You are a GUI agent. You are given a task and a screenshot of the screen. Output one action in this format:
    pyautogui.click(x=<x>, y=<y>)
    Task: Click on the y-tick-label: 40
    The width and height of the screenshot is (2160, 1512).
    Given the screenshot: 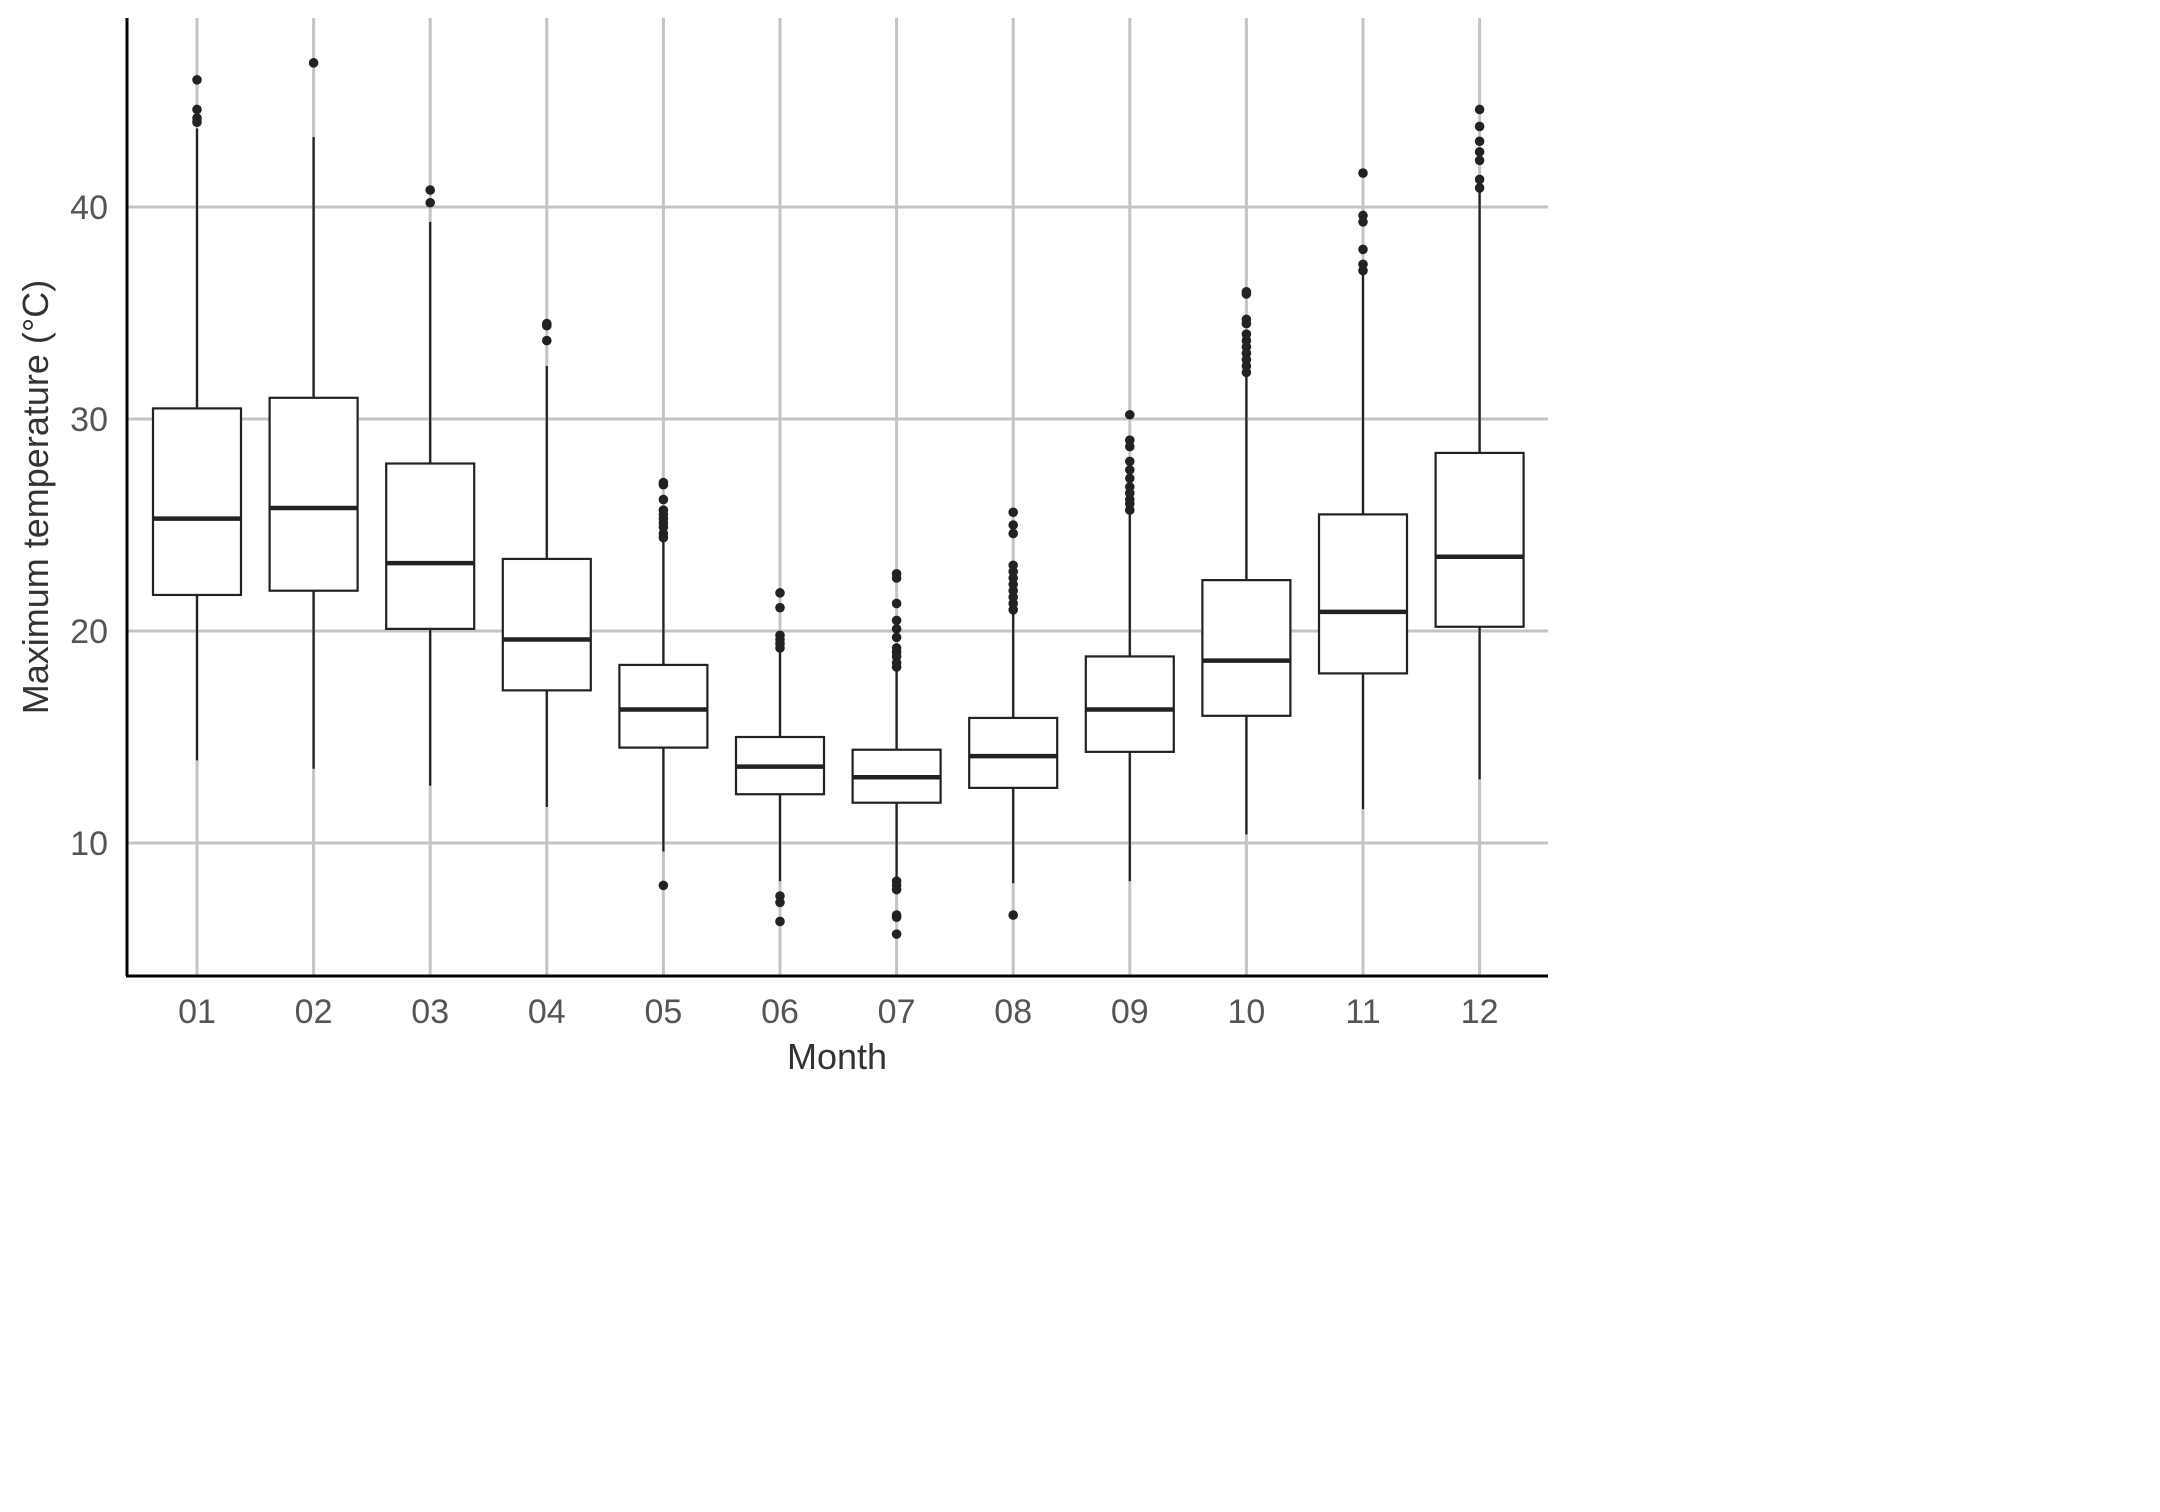 What is the action you would take?
    pyautogui.click(x=89, y=208)
    